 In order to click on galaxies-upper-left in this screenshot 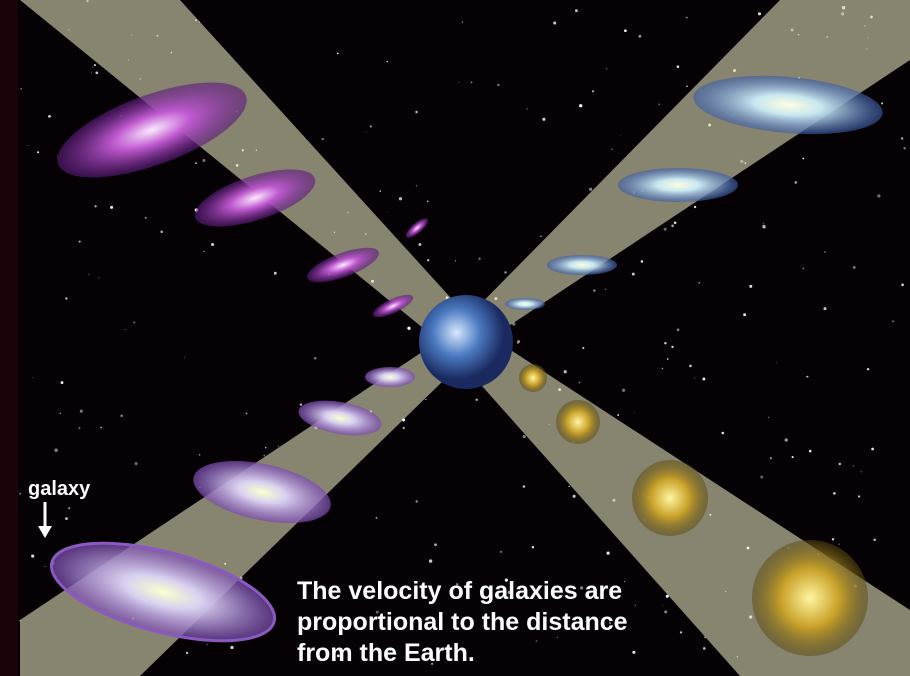, I will do `click(243, 200)`.